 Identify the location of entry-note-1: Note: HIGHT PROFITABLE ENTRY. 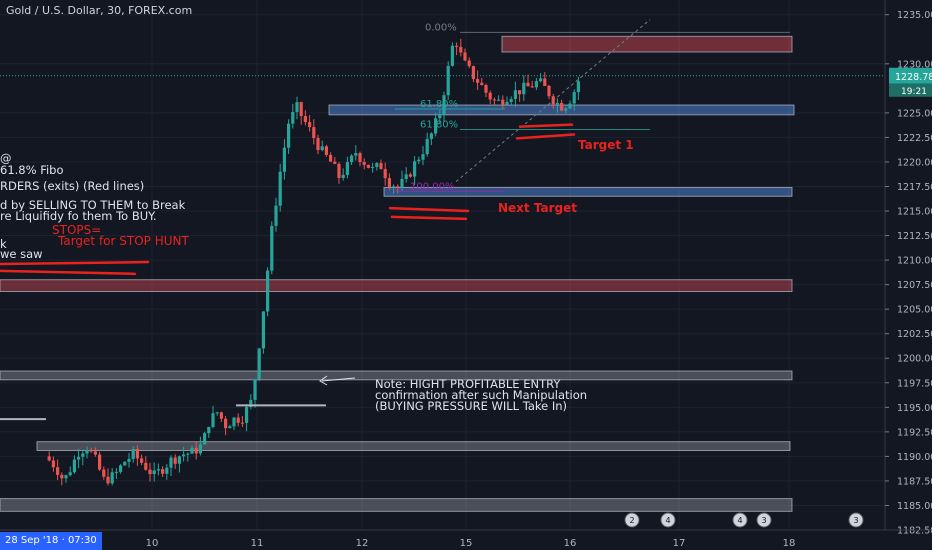
(468, 384).